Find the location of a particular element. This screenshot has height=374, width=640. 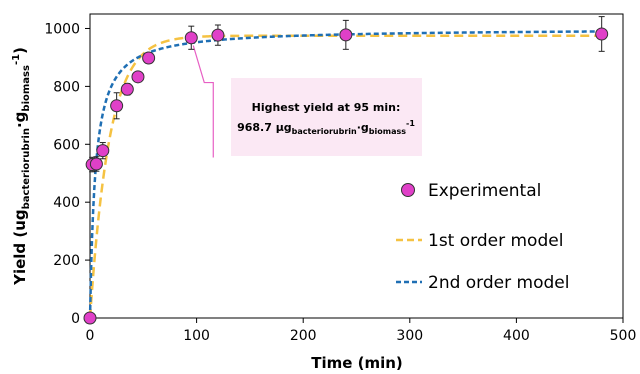

annotation-leader-line is located at coordinates (203, 101).